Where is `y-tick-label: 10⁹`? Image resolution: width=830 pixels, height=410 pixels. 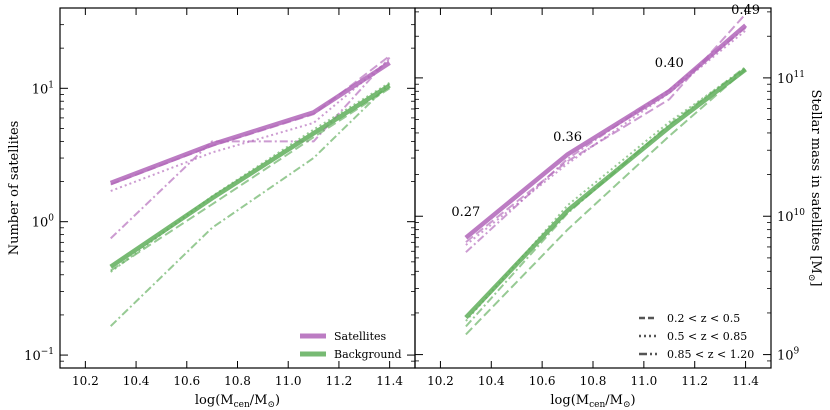
y-tick-label: 10⁹ is located at coordinates (788, 355).